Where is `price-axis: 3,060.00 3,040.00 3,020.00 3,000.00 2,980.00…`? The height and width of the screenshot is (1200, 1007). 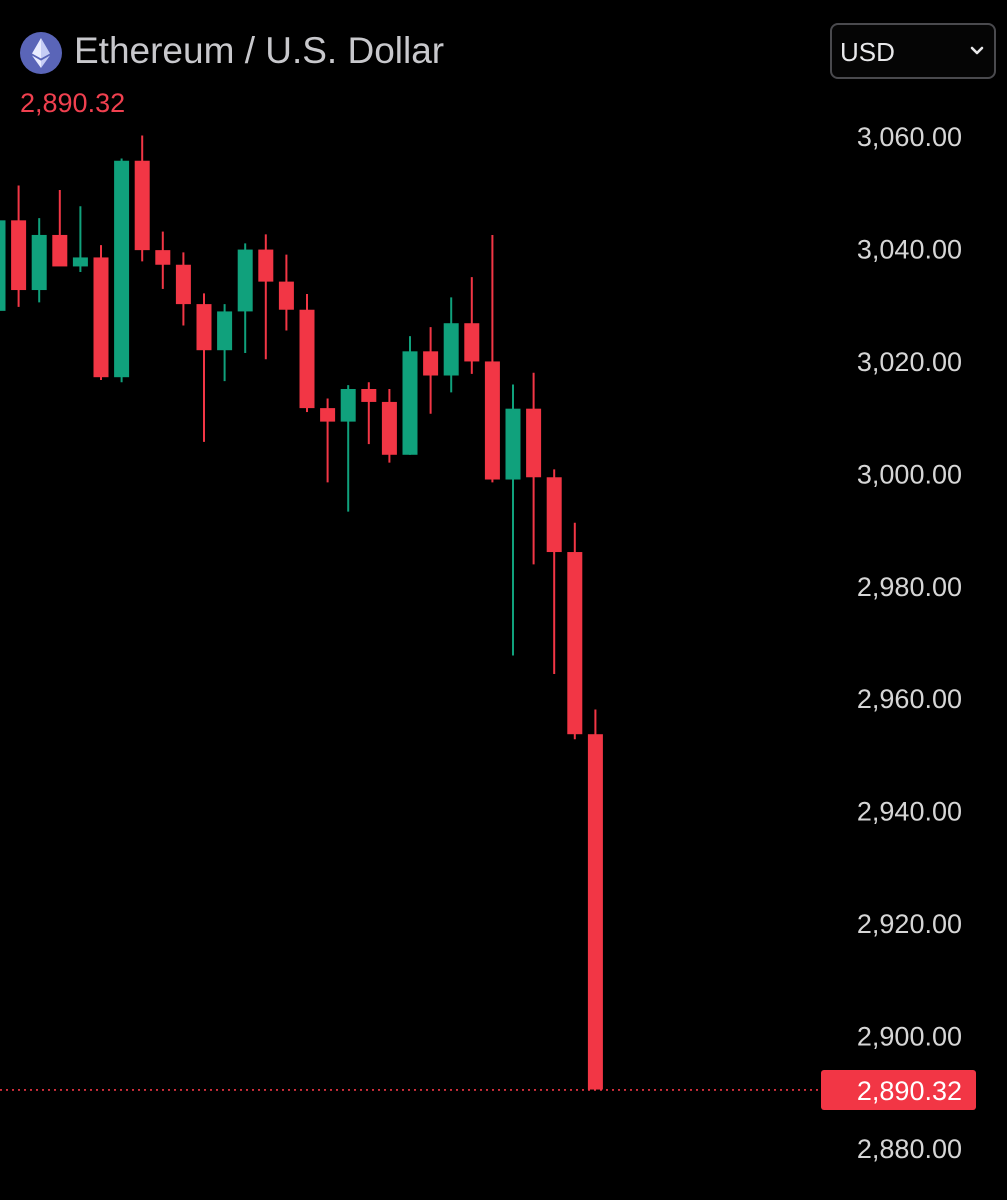 price-axis: 3,060.00 3,040.00 3,020.00 3,000.00 2,980.00… is located at coordinates (909, 643).